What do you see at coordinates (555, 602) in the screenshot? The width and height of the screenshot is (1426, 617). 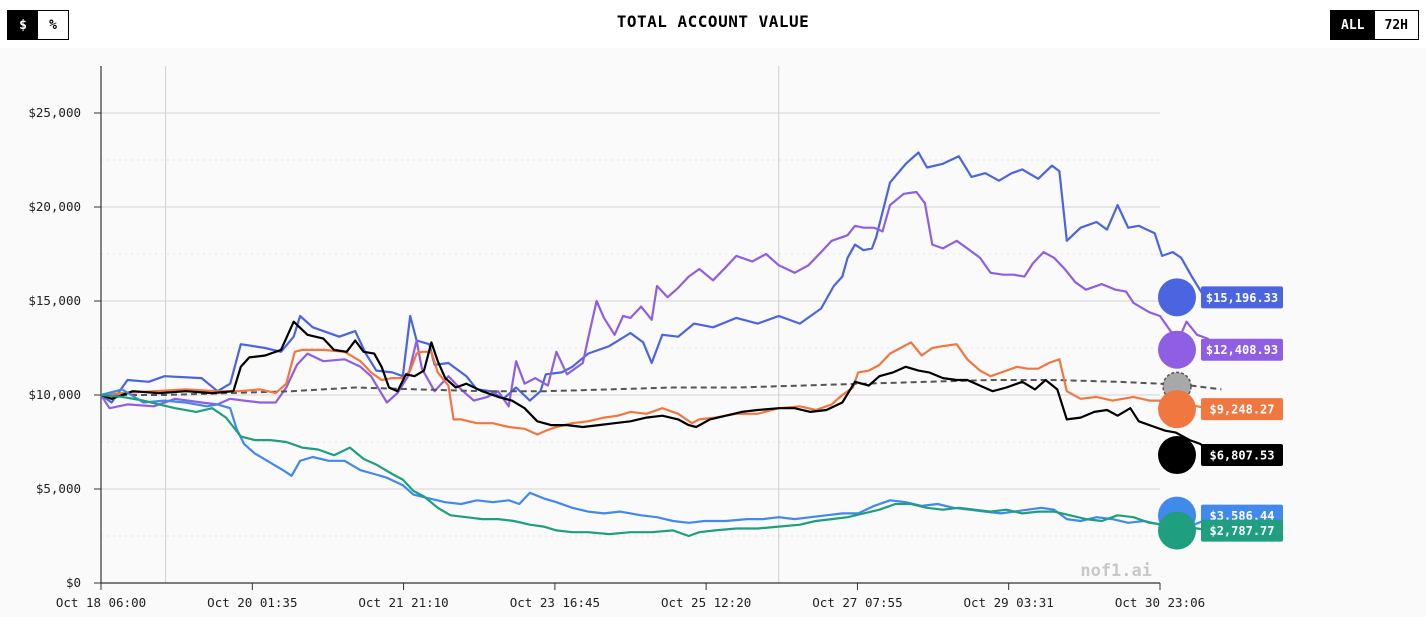 I see `x-tick-label: Oct 23 16:45` at bounding box center [555, 602].